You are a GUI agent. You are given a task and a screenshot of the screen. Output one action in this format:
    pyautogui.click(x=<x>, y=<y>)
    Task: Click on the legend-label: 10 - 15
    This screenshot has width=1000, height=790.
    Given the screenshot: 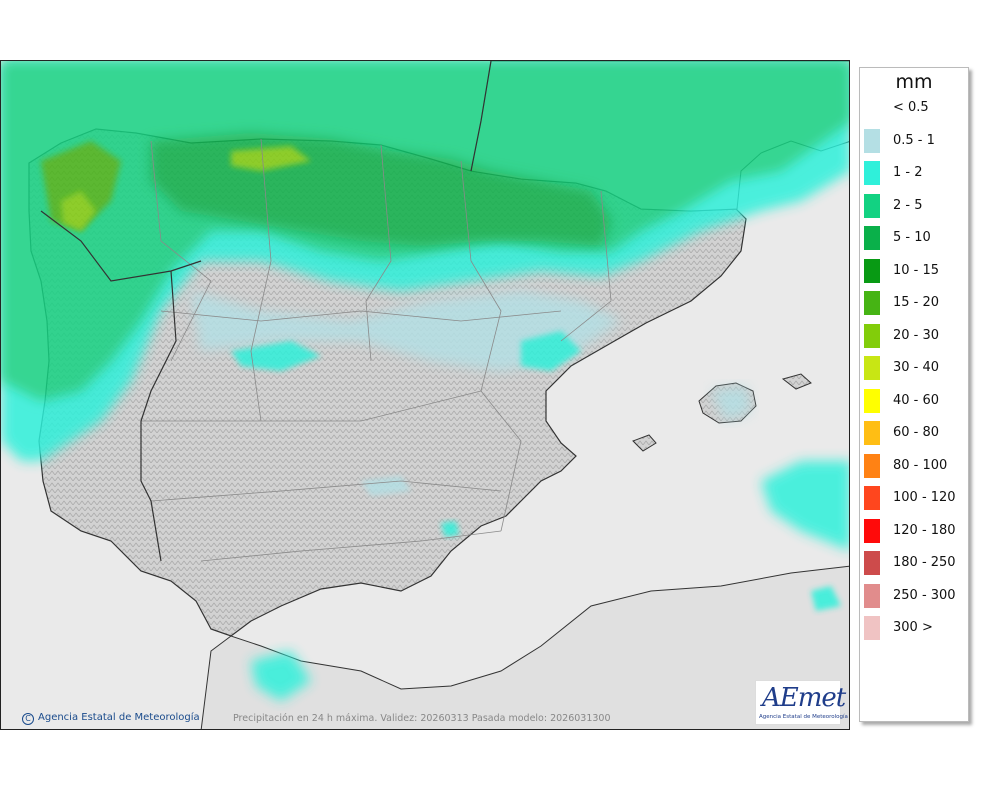 What is the action you would take?
    pyautogui.click(x=916, y=270)
    